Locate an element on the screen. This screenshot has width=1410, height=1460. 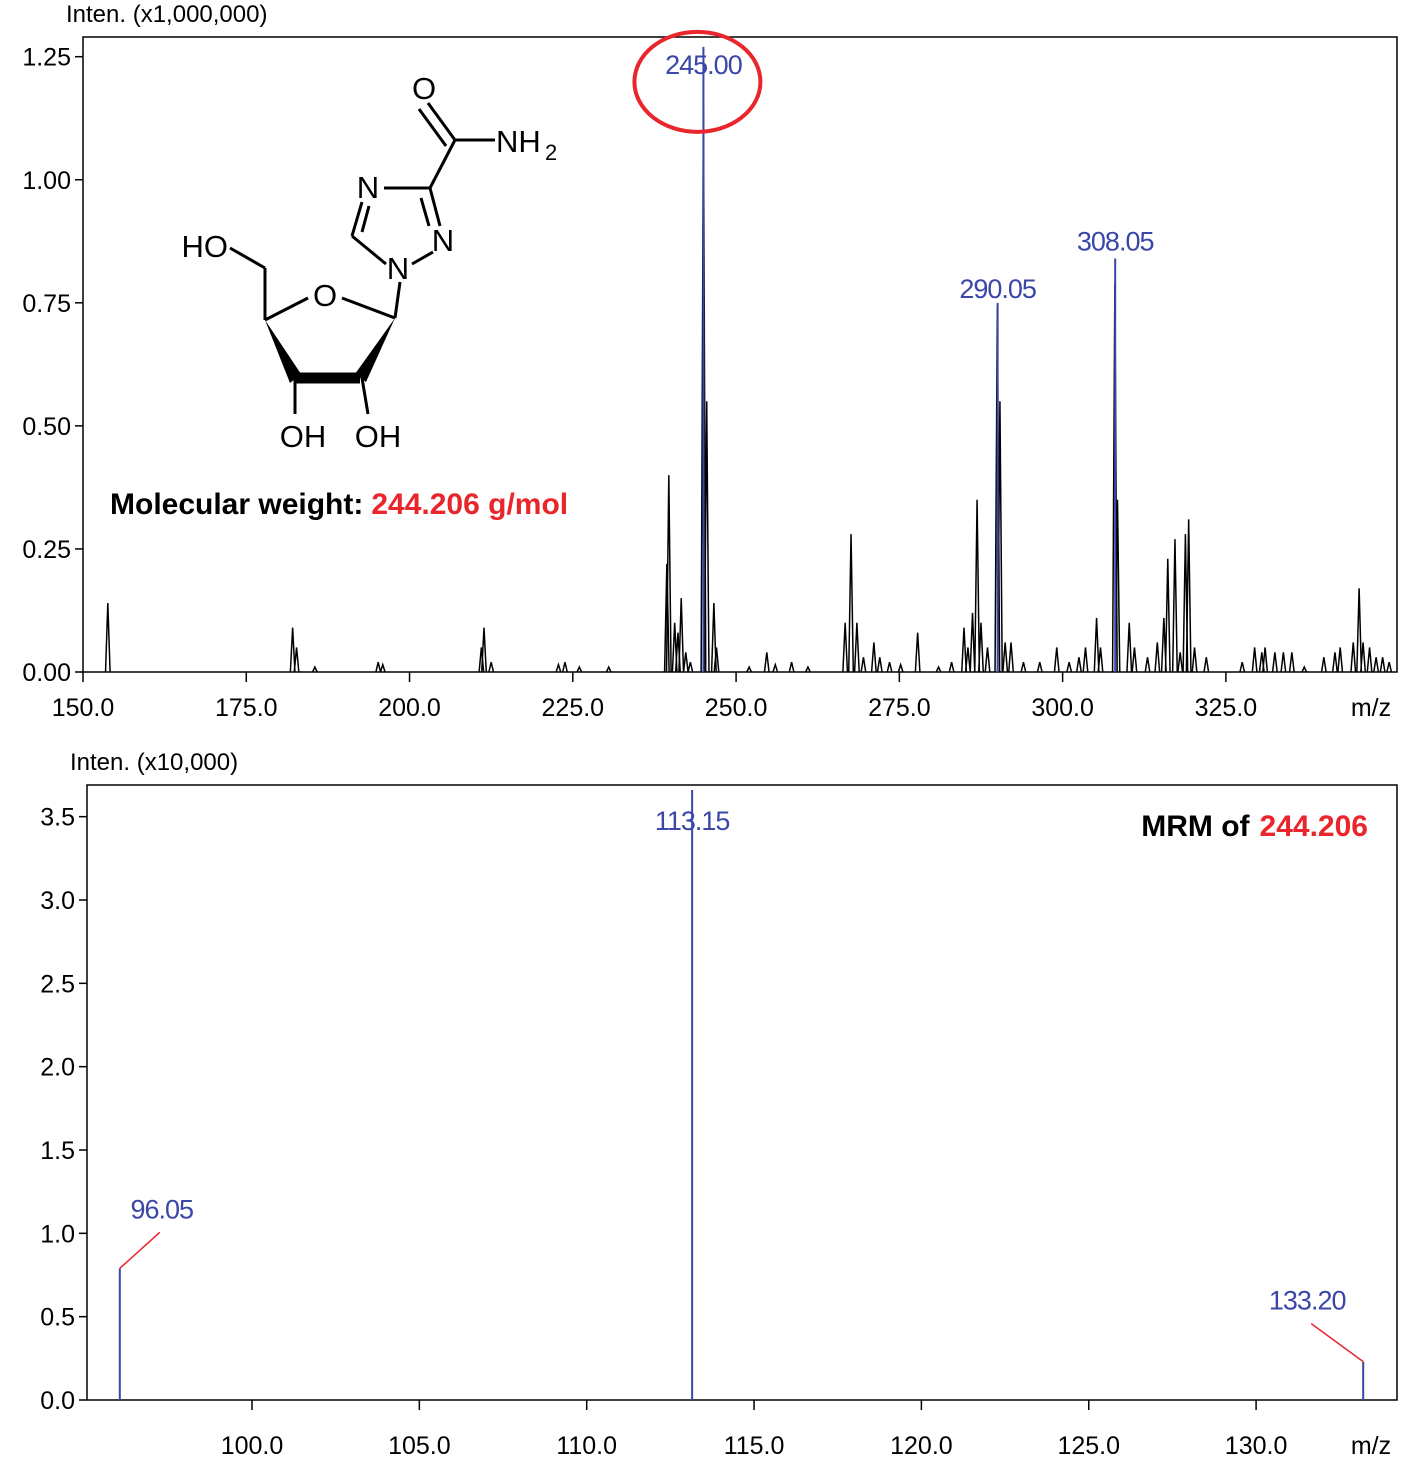
y-tick-label: 1.25 is located at coordinates (46, 58).